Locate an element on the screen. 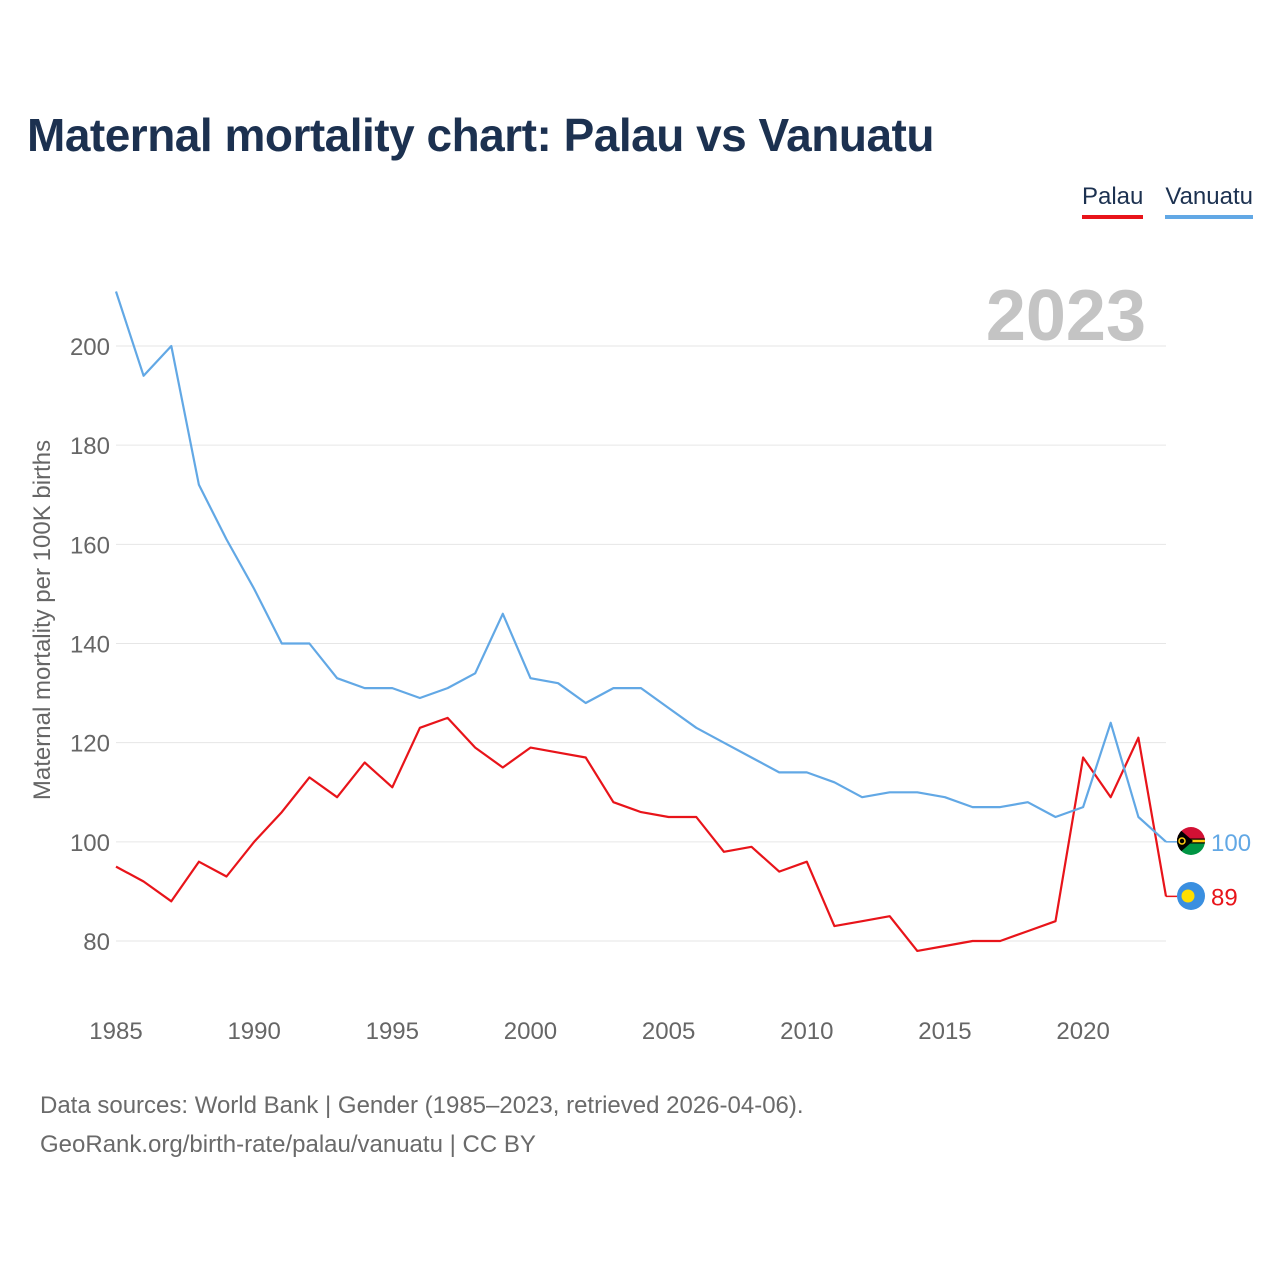  end-label-palau: 89 is located at coordinates (1224, 897).